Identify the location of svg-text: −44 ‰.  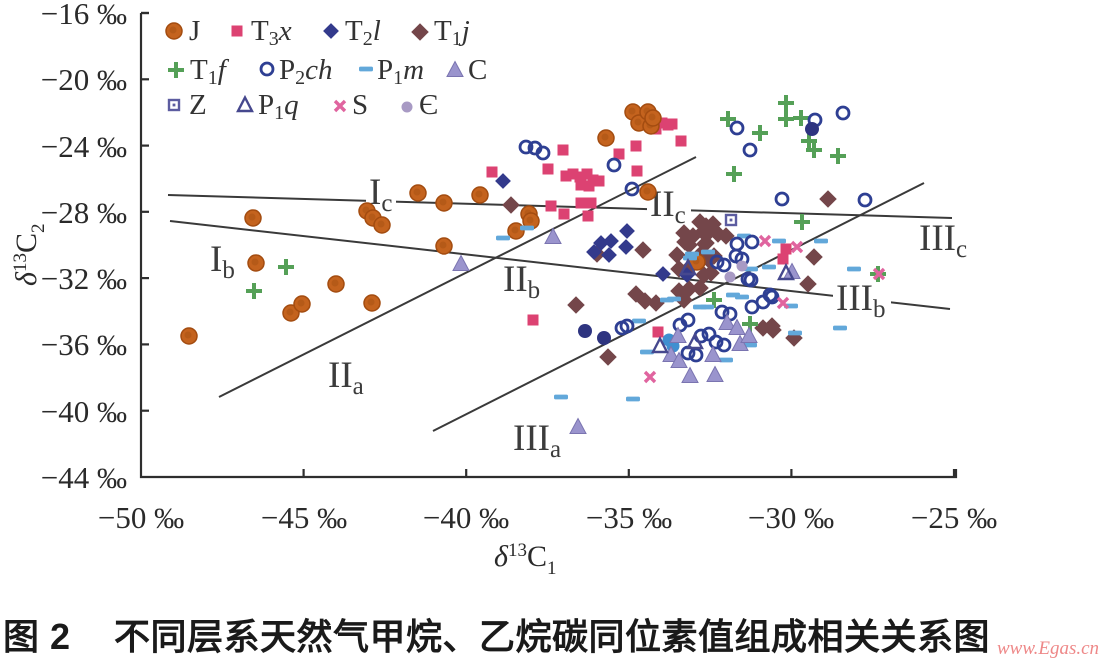
(84, 477).